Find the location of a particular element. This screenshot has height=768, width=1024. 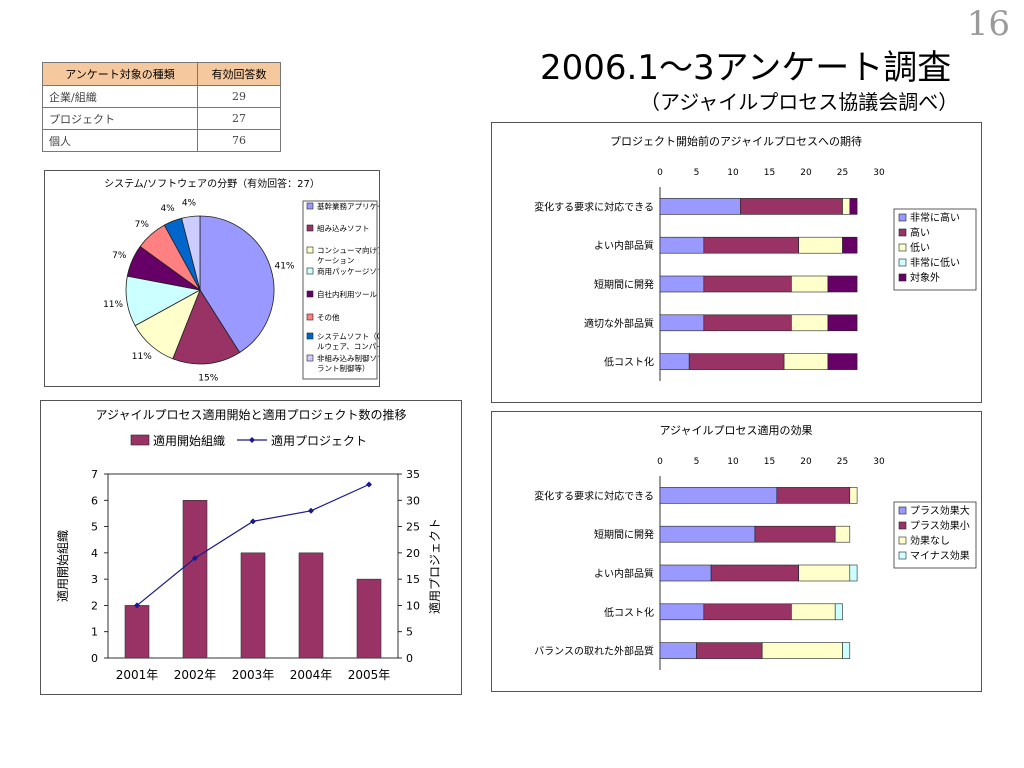

y-tick-label: 2 is located at coordinates (94, 605).